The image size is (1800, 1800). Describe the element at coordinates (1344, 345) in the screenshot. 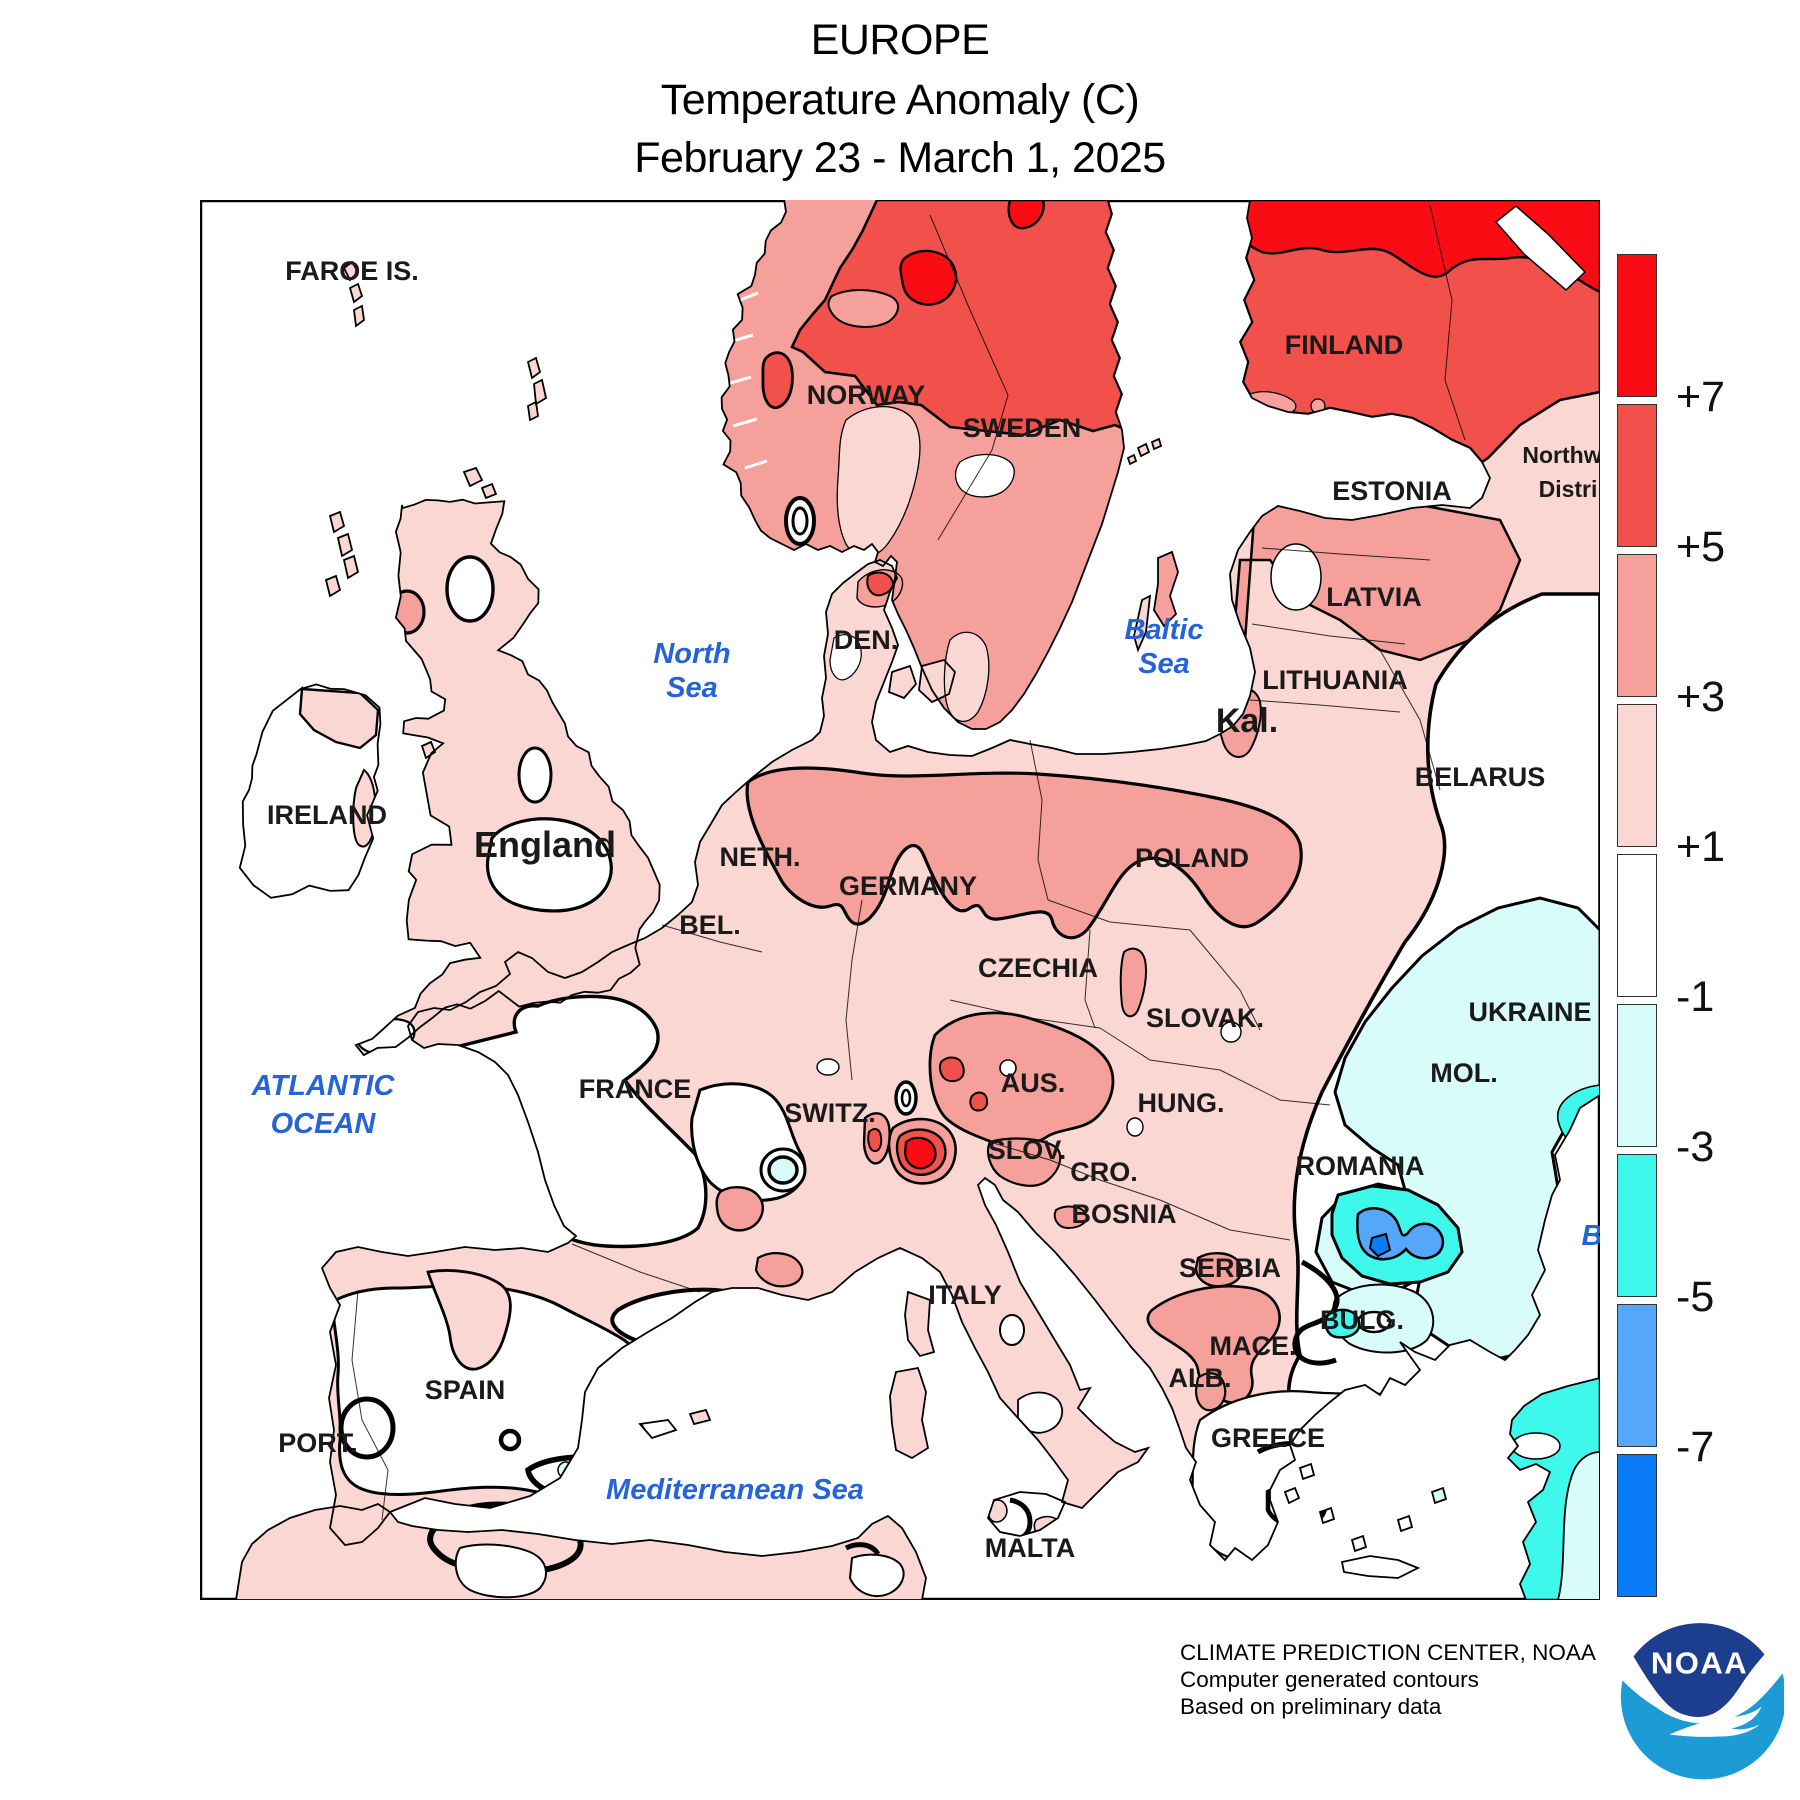

I see `svg-text: FINLAND` at that location.